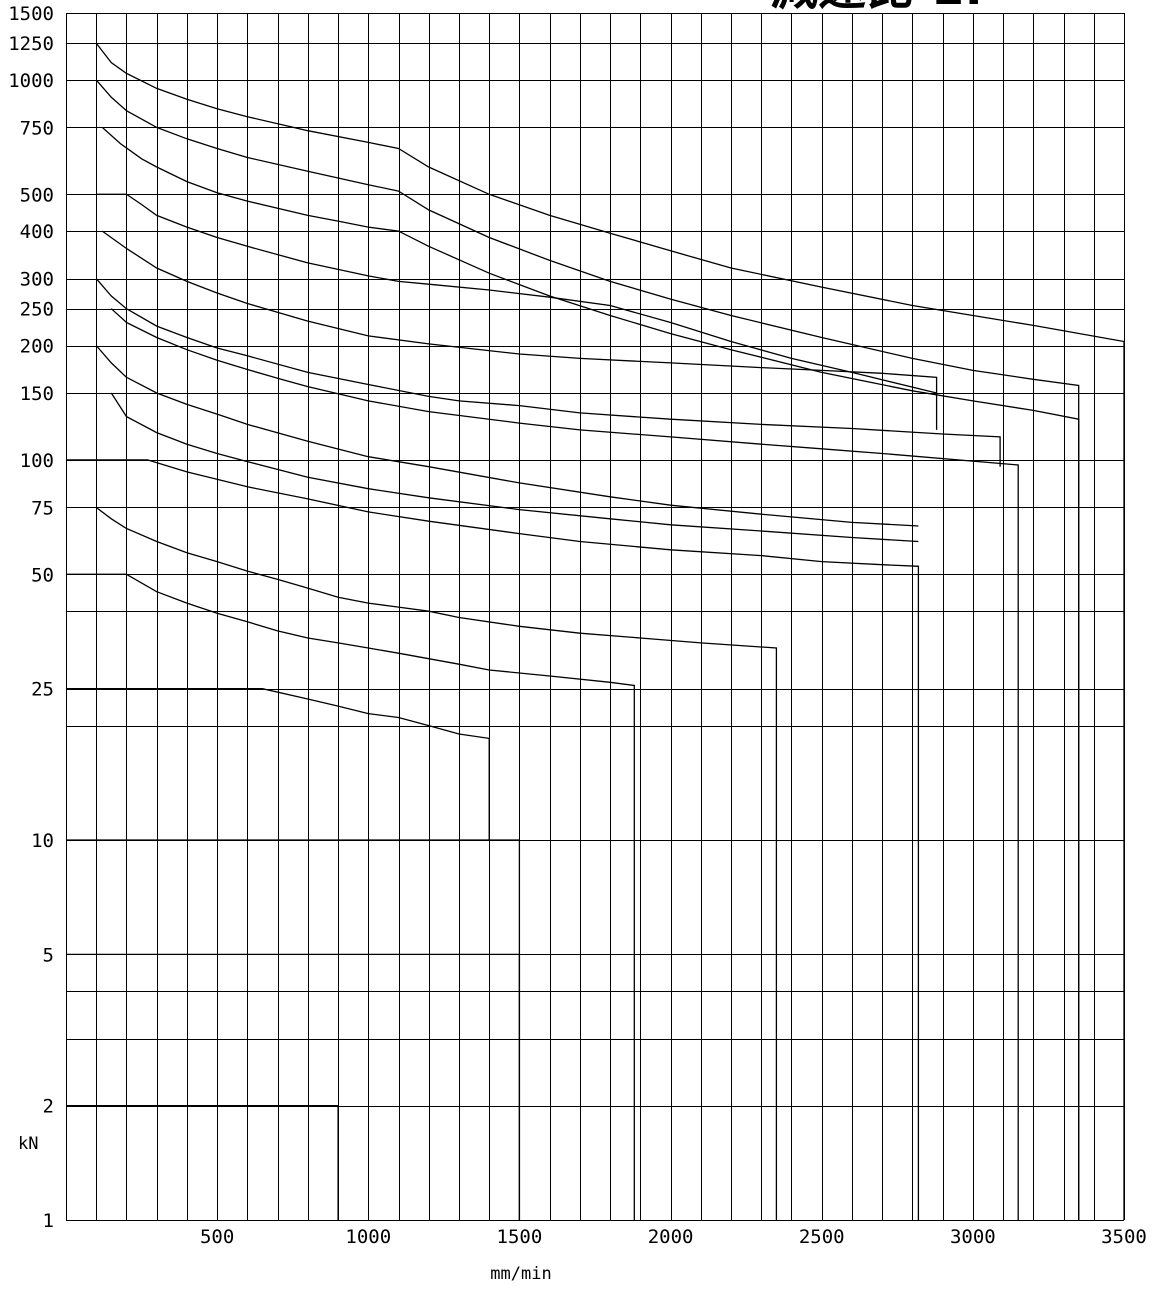 The height and width of the screenshot is (1289, 1153). I want to click on x-axis-label: mm/min, so click(520, 1274).